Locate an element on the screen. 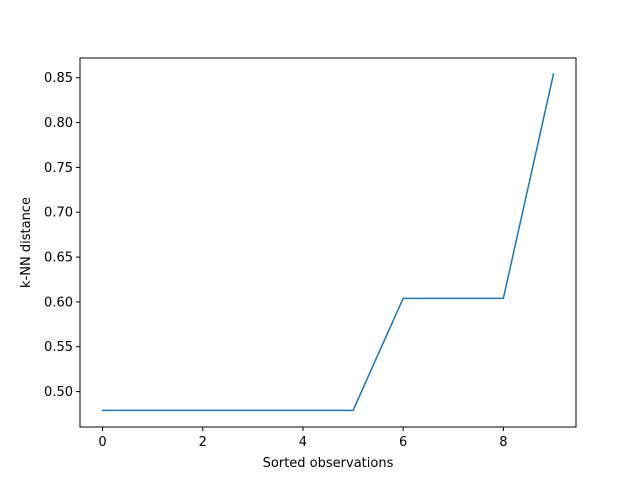 The height and width of the screenshot is (480, 640). x-tick-label: 2 is located at coordinates (203, 442).